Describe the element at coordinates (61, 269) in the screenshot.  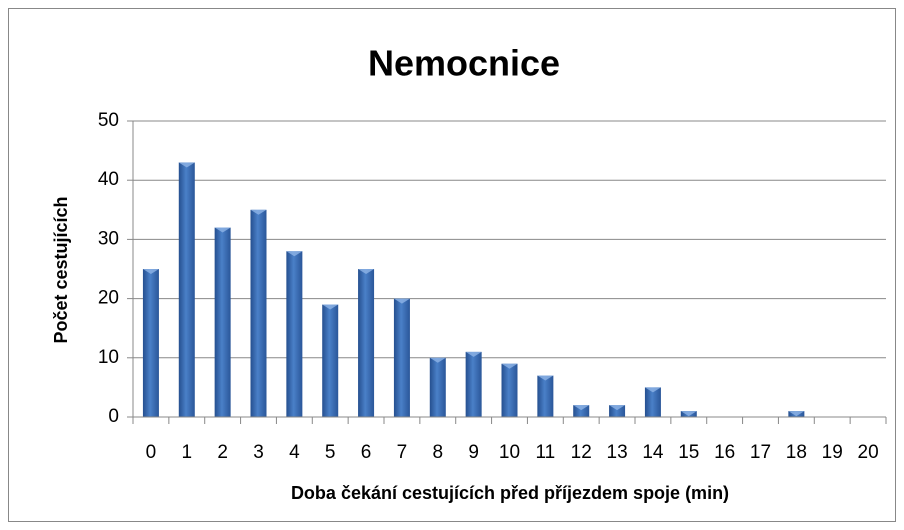
I see `y-axis-title: Počet cestujících` at that location.